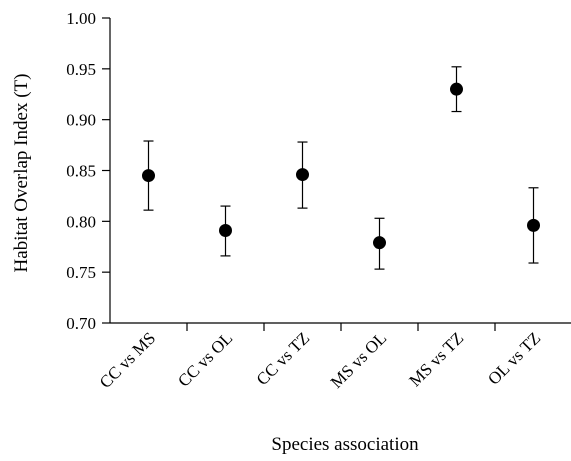  I want to click on y-tick-label: 1.00, so click(81, 18).